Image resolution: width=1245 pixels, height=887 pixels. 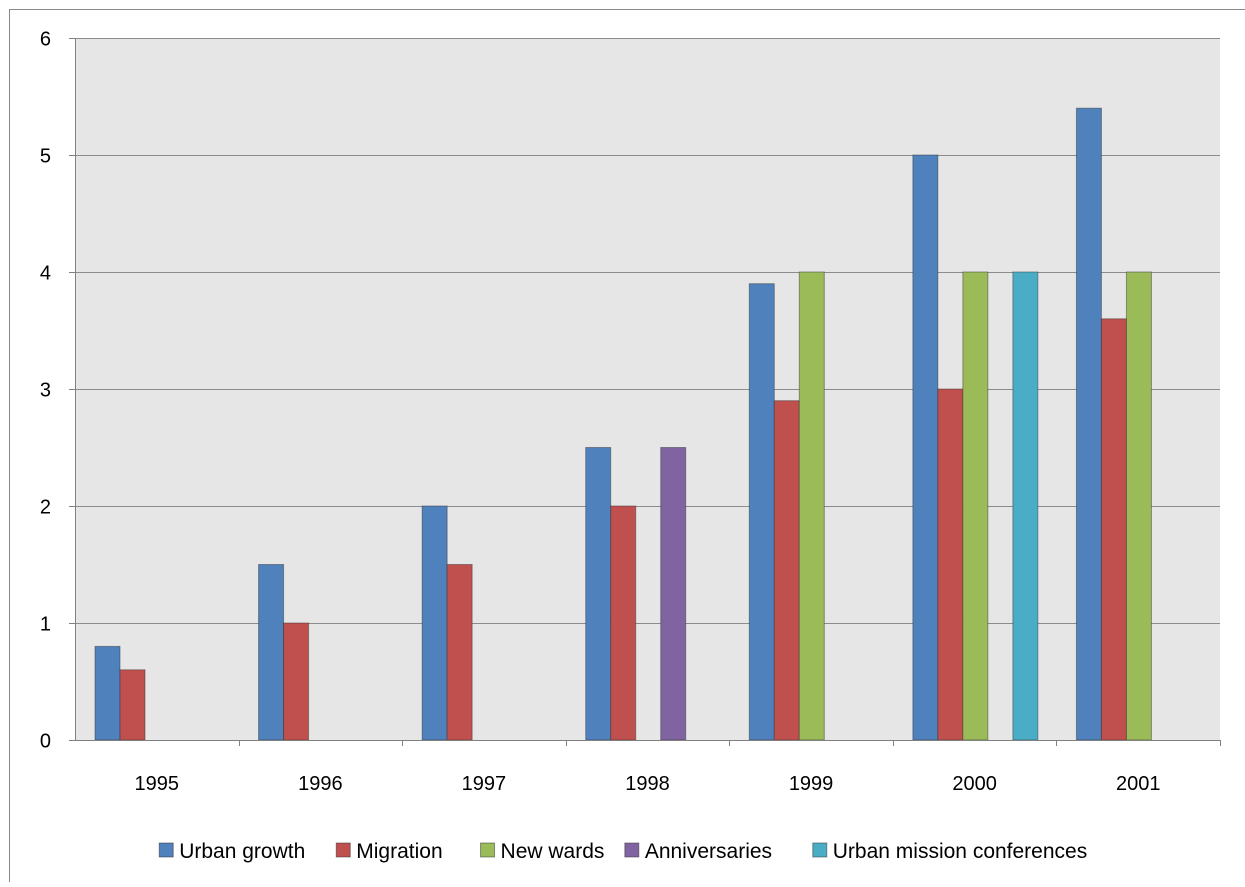 I want to click on bar-urban-growth-1997, so click(x=434, y=623).